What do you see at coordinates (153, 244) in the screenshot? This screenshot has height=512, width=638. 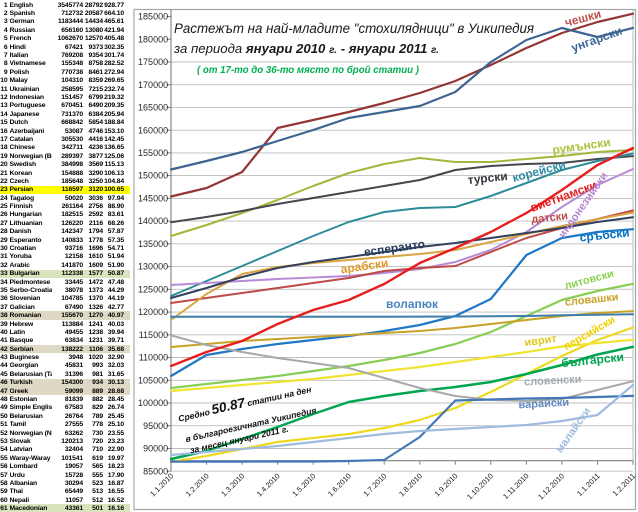 I see `svg-text: 135000` at bounding box center [153, 244].